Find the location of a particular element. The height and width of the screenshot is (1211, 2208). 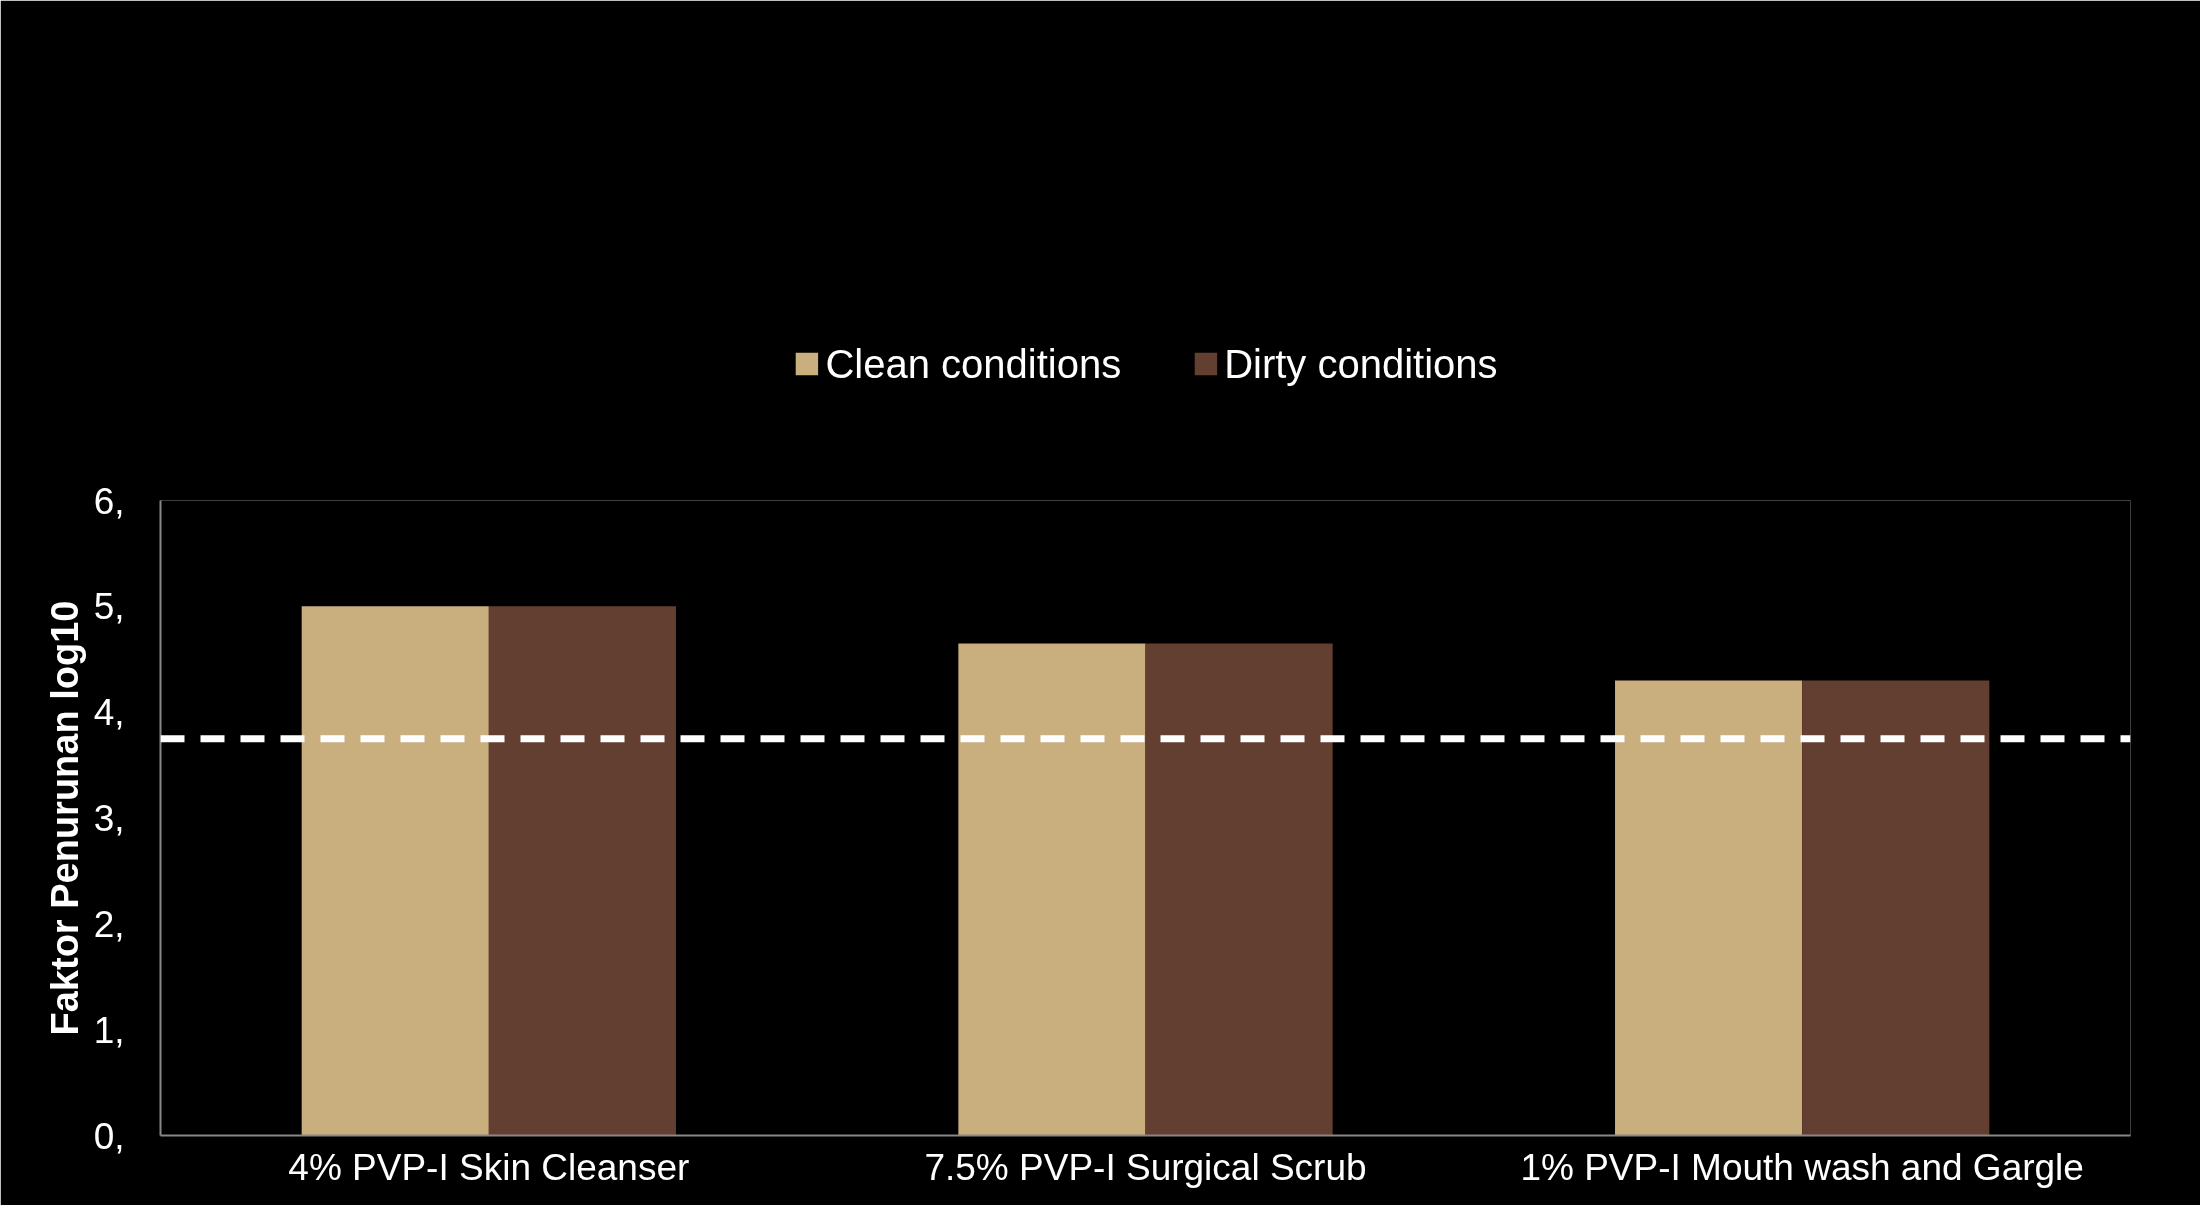

y-tick-label: 0, is located at coordinates (109, 1136).